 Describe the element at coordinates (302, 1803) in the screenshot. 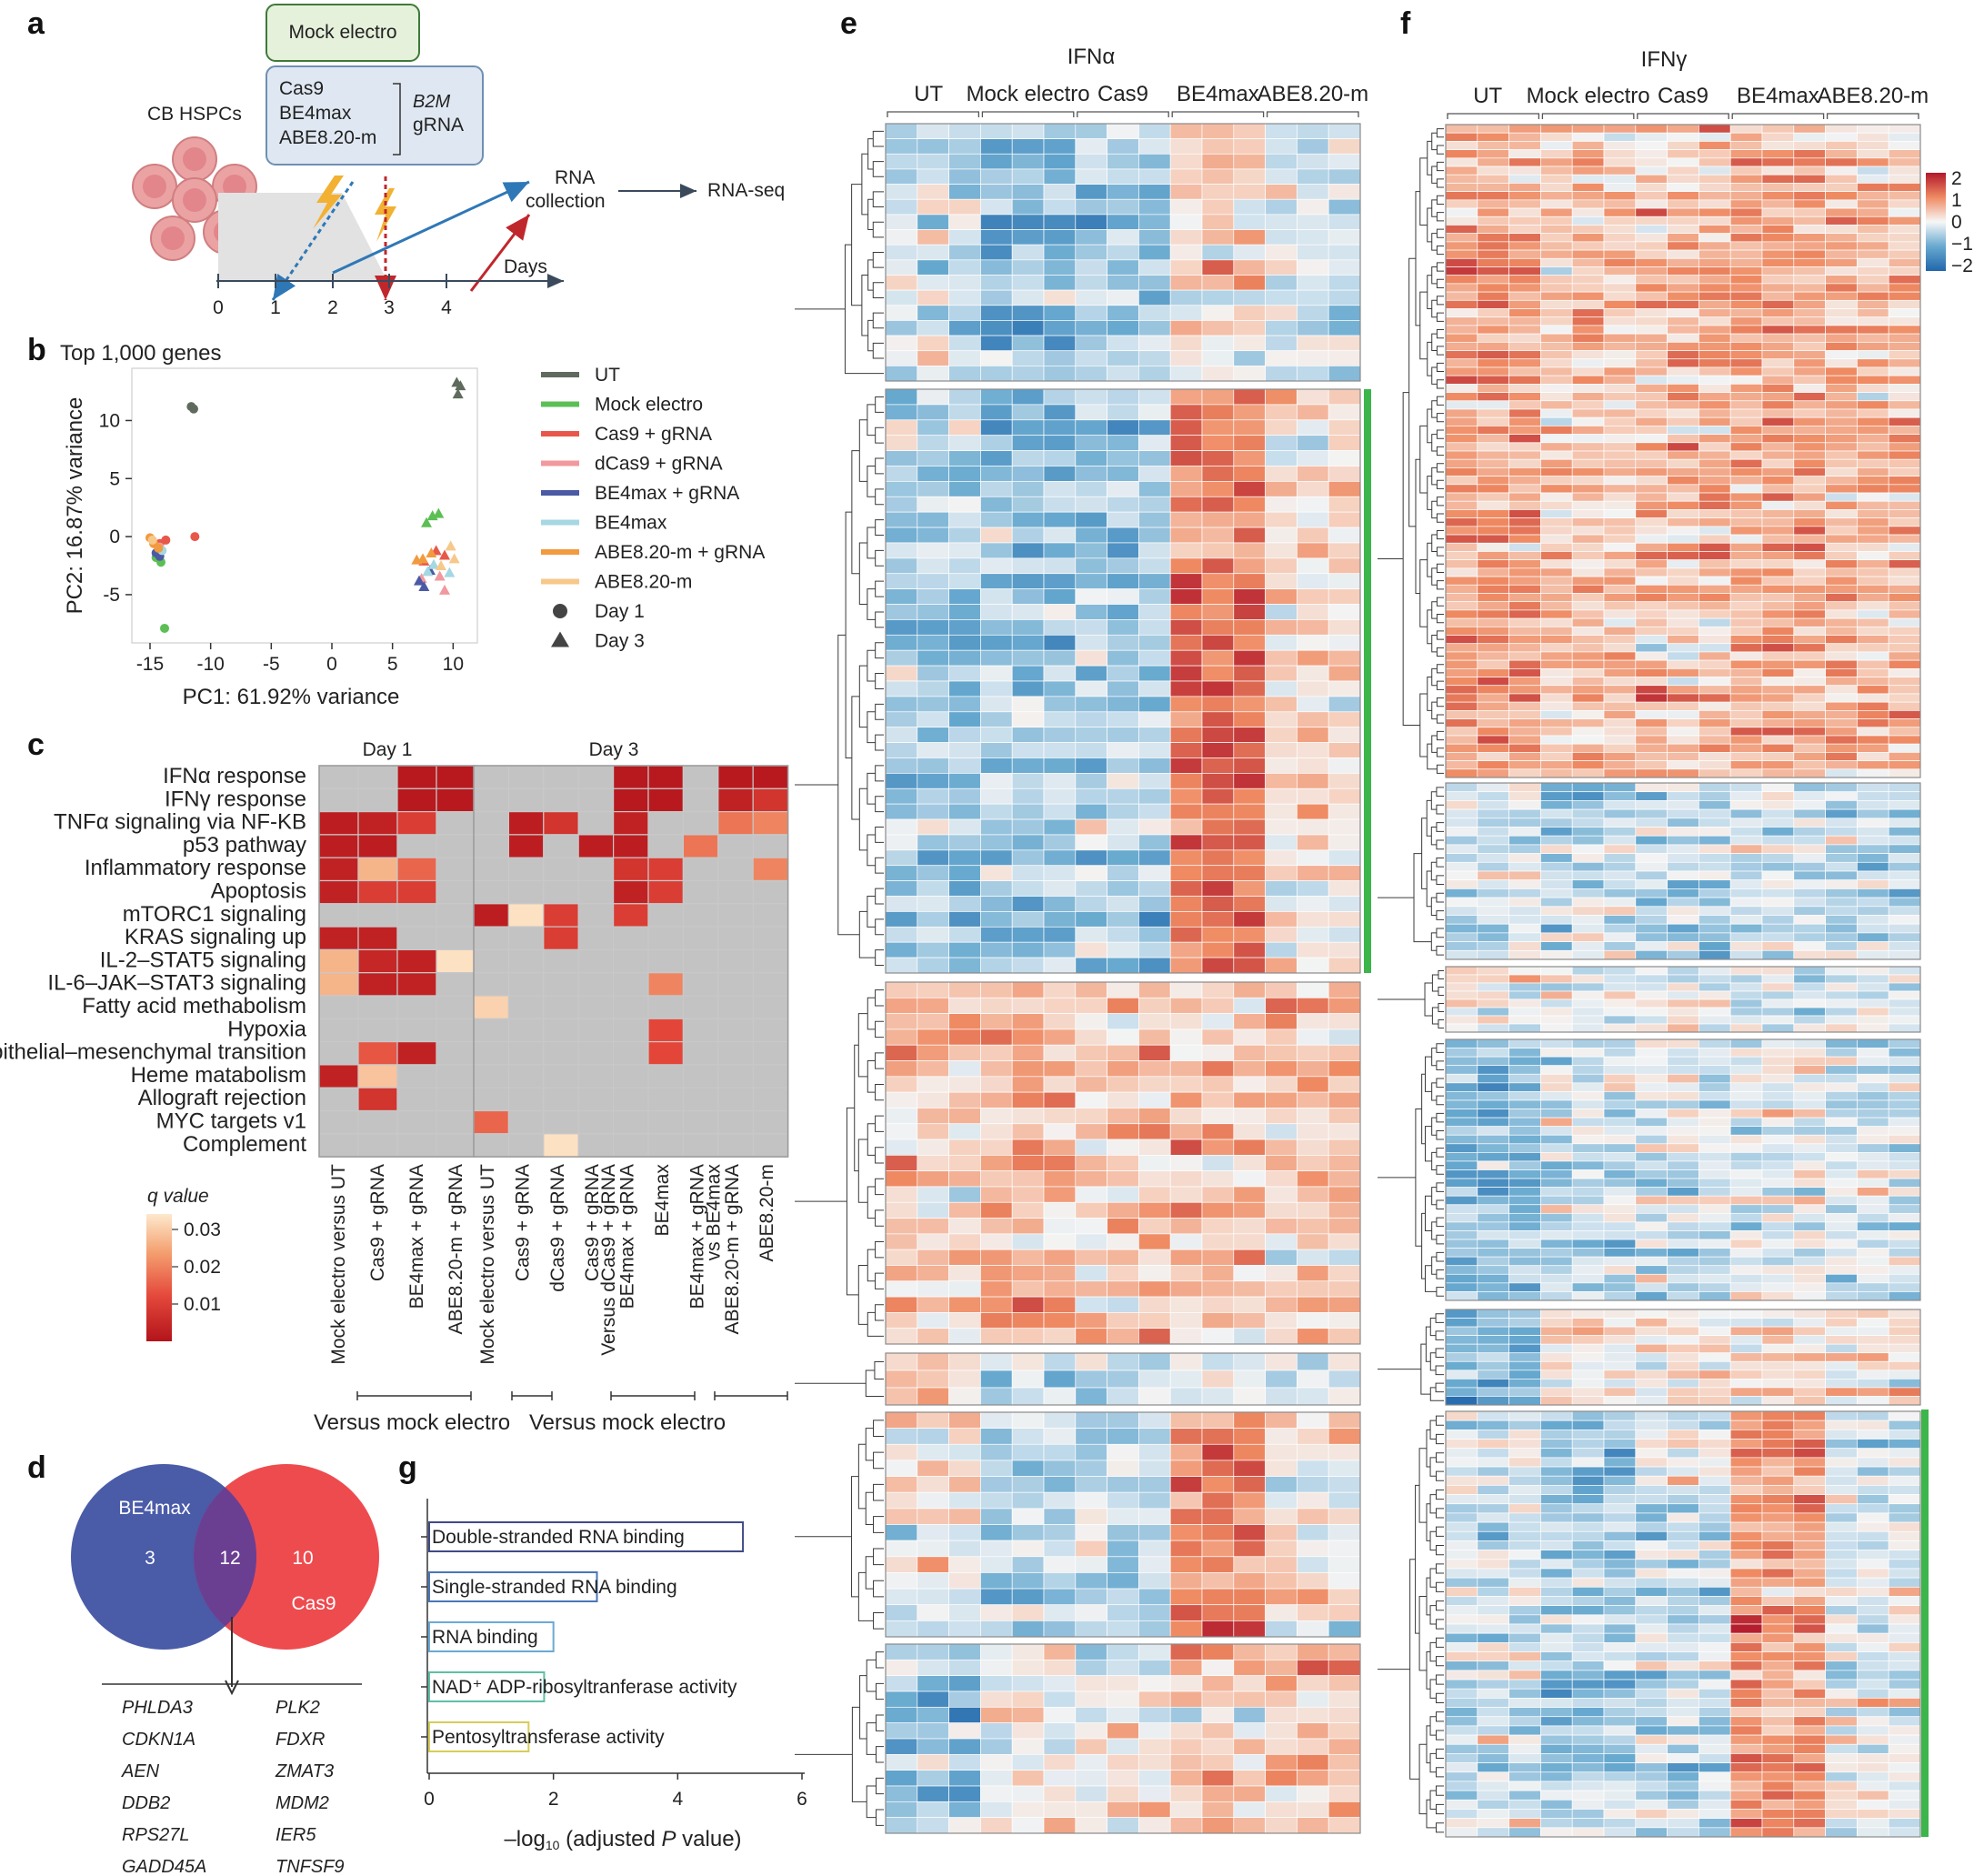

I see `venn-gene: MDM2` at that location.